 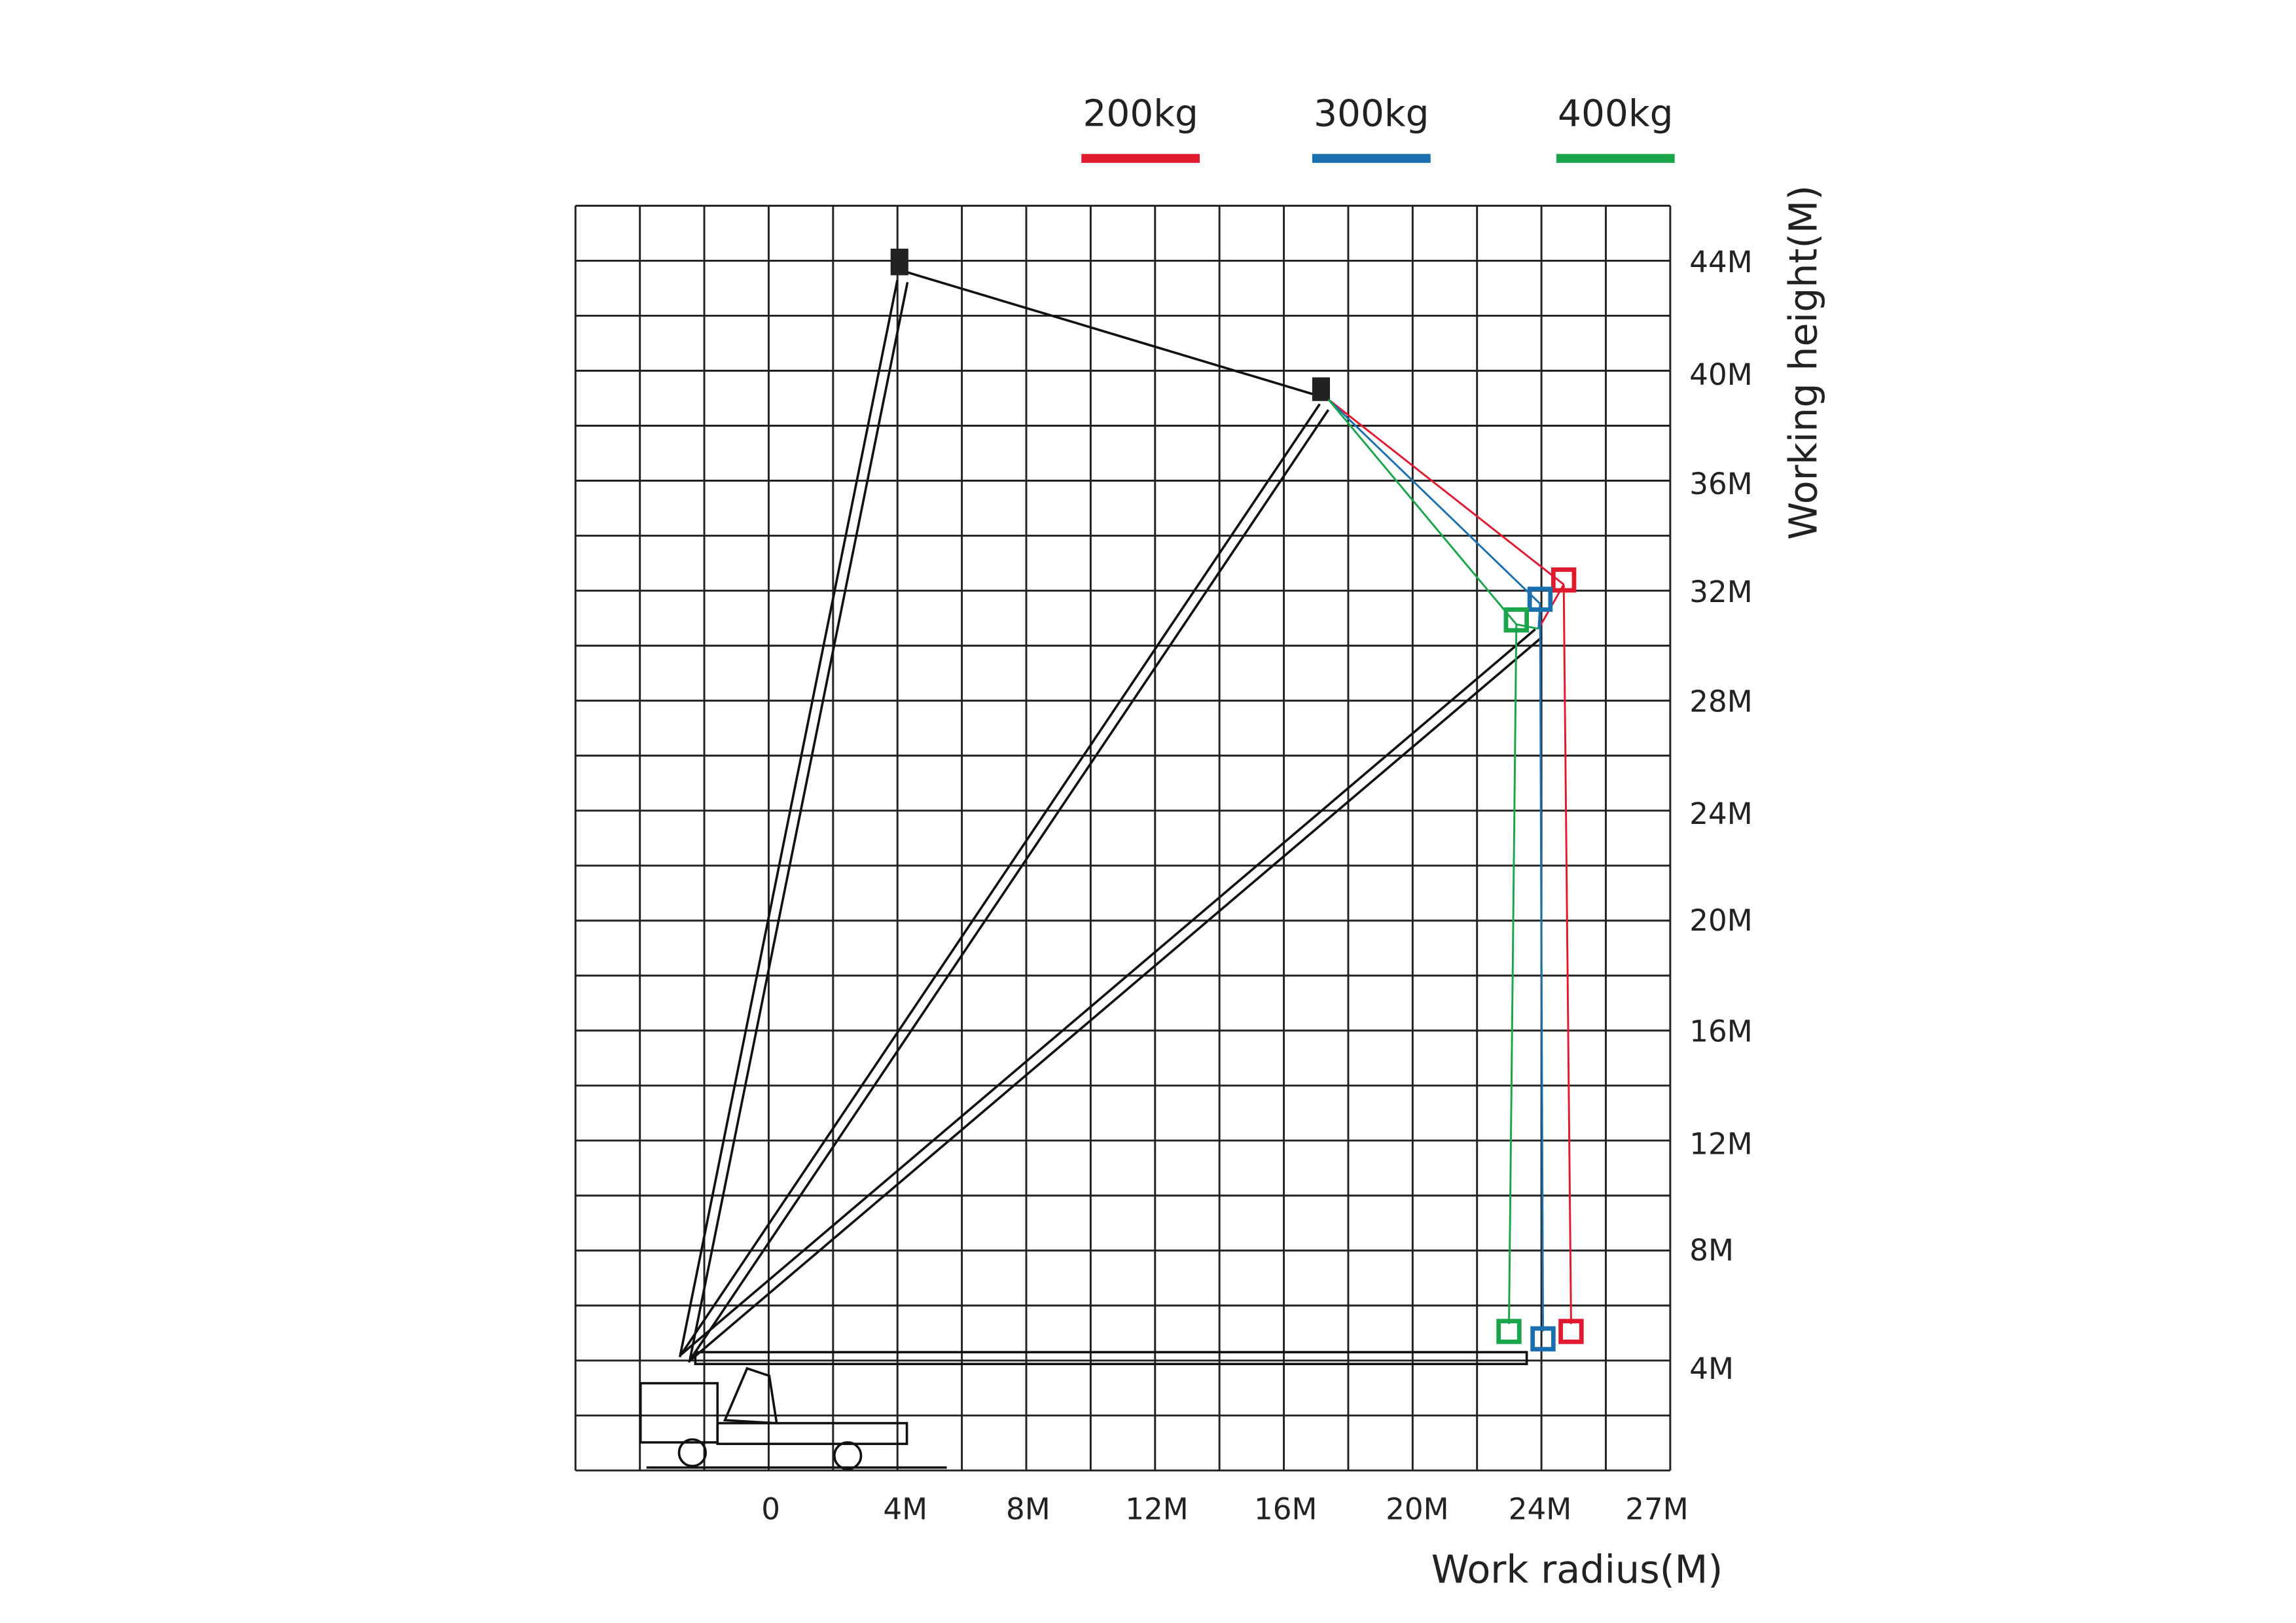 I want to click on turret, so click(x=750, y=1395).